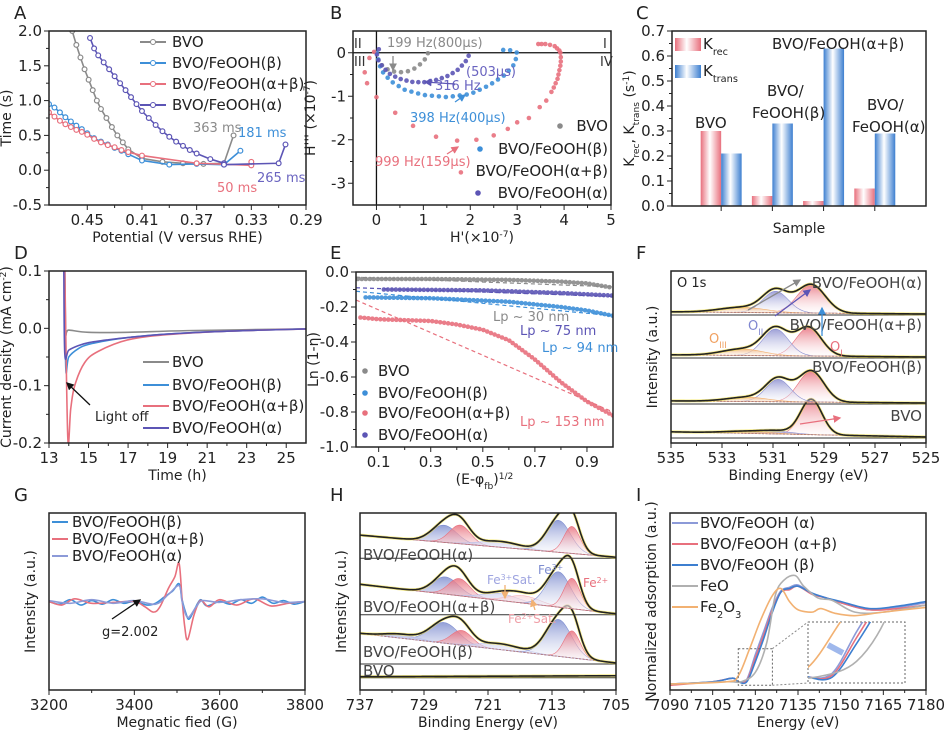 Image resolution: width=945 pixels, height=731 pixels. I want to click on category-label: FeOOH(α), so click(889, 127).